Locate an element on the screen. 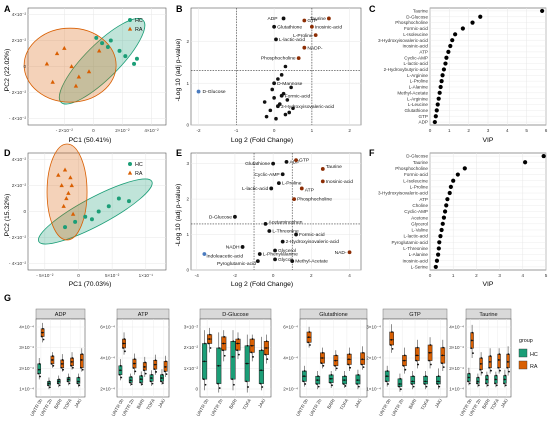 The height and width of the screenshot is (431, 550). volcano-E-point-label: Methyl-Acetate is located at coordinates (311, 262).